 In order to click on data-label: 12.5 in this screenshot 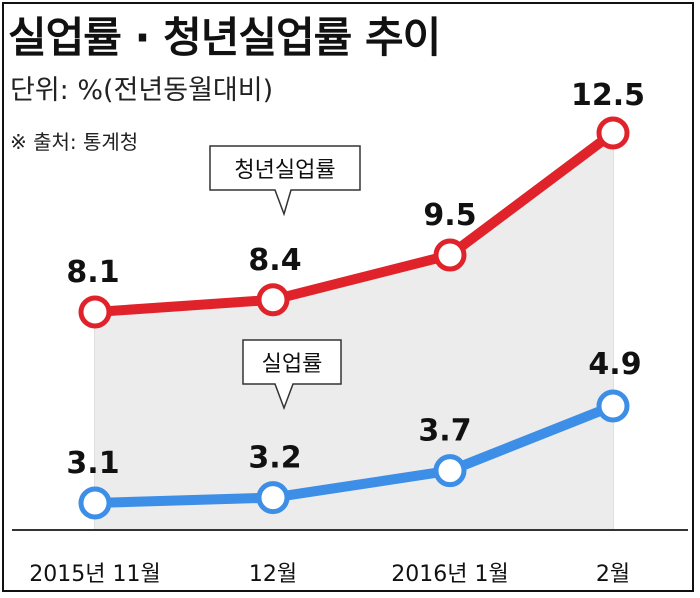, I will do `click(608, 95)`.